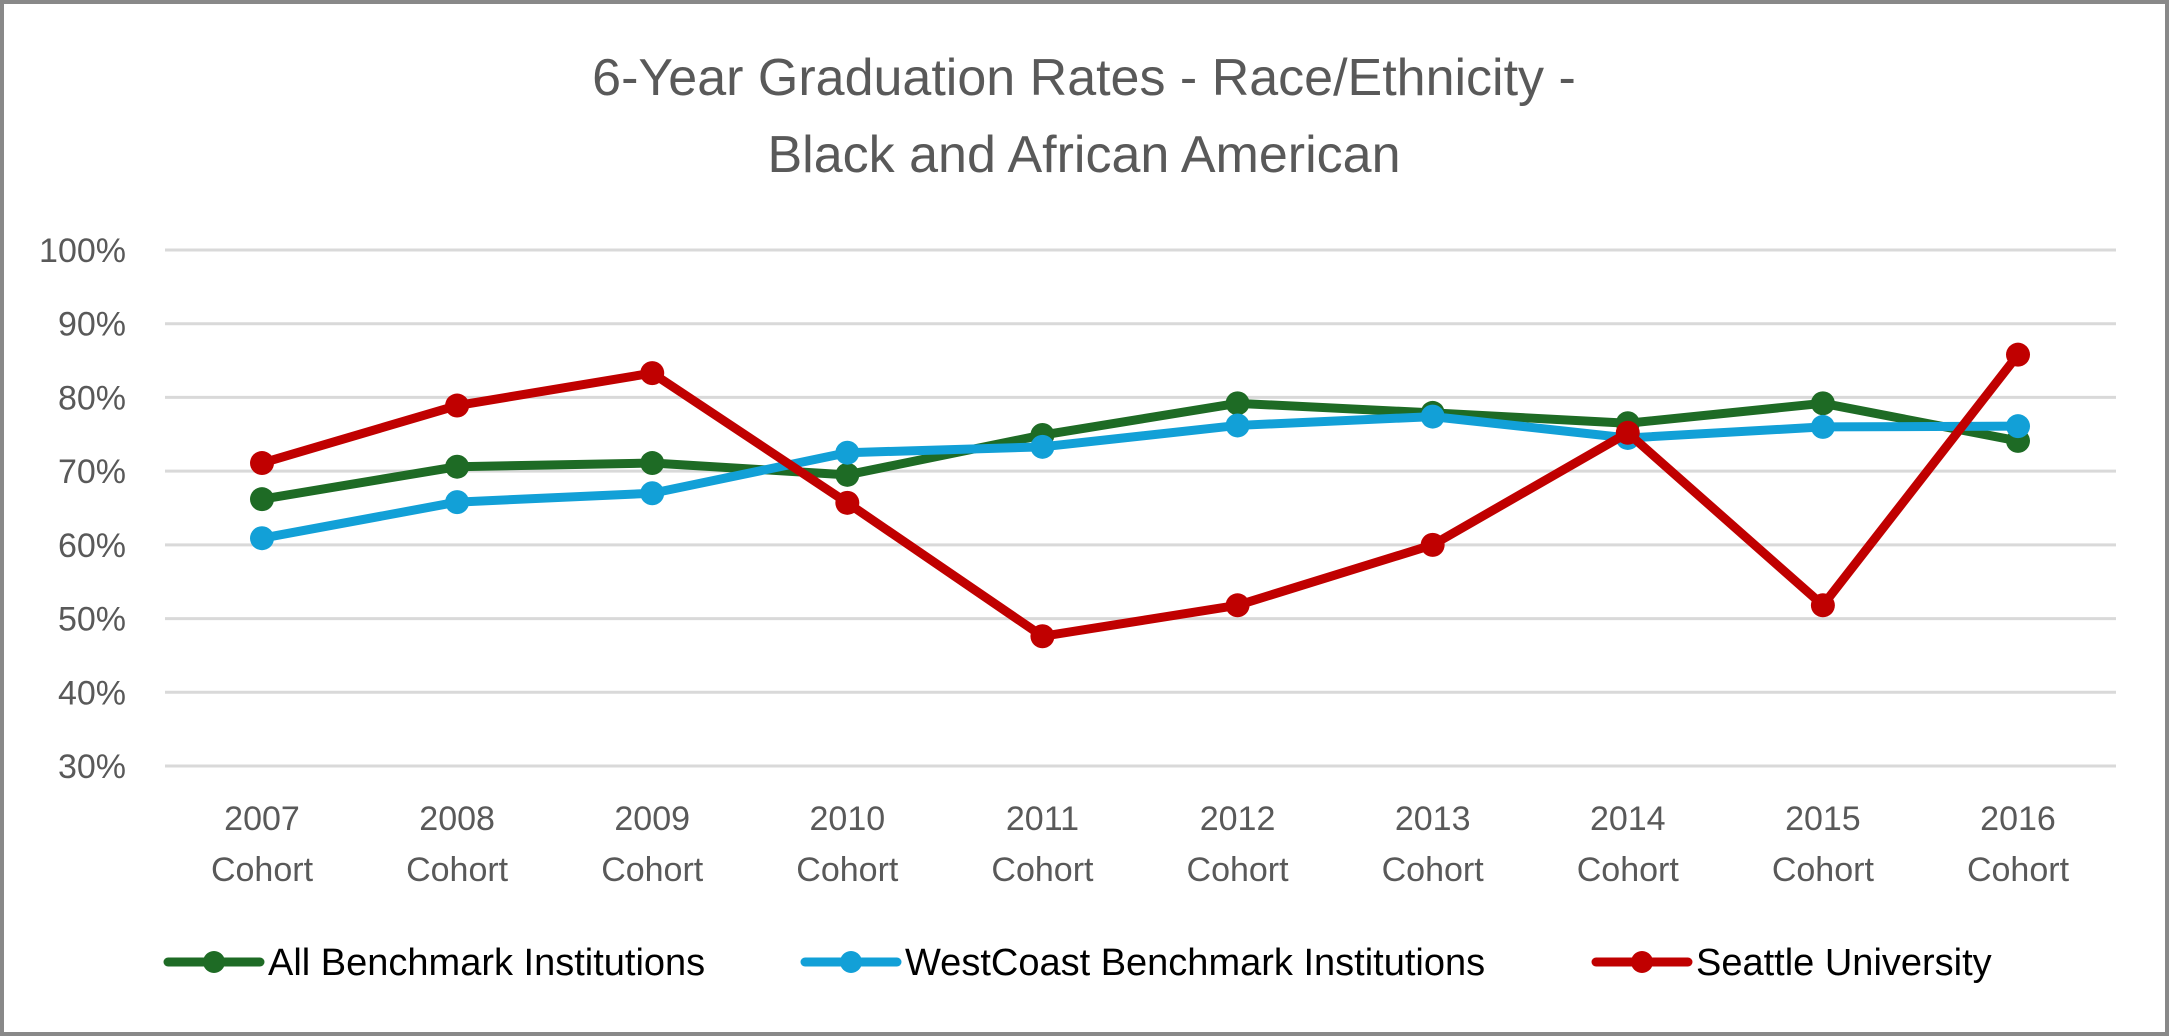 The height and width of the screenshot is (1036, 2169). Describe the element at coordinates (652, 819) in the screenshot. I see `x-tick-label: 2009` at that location.